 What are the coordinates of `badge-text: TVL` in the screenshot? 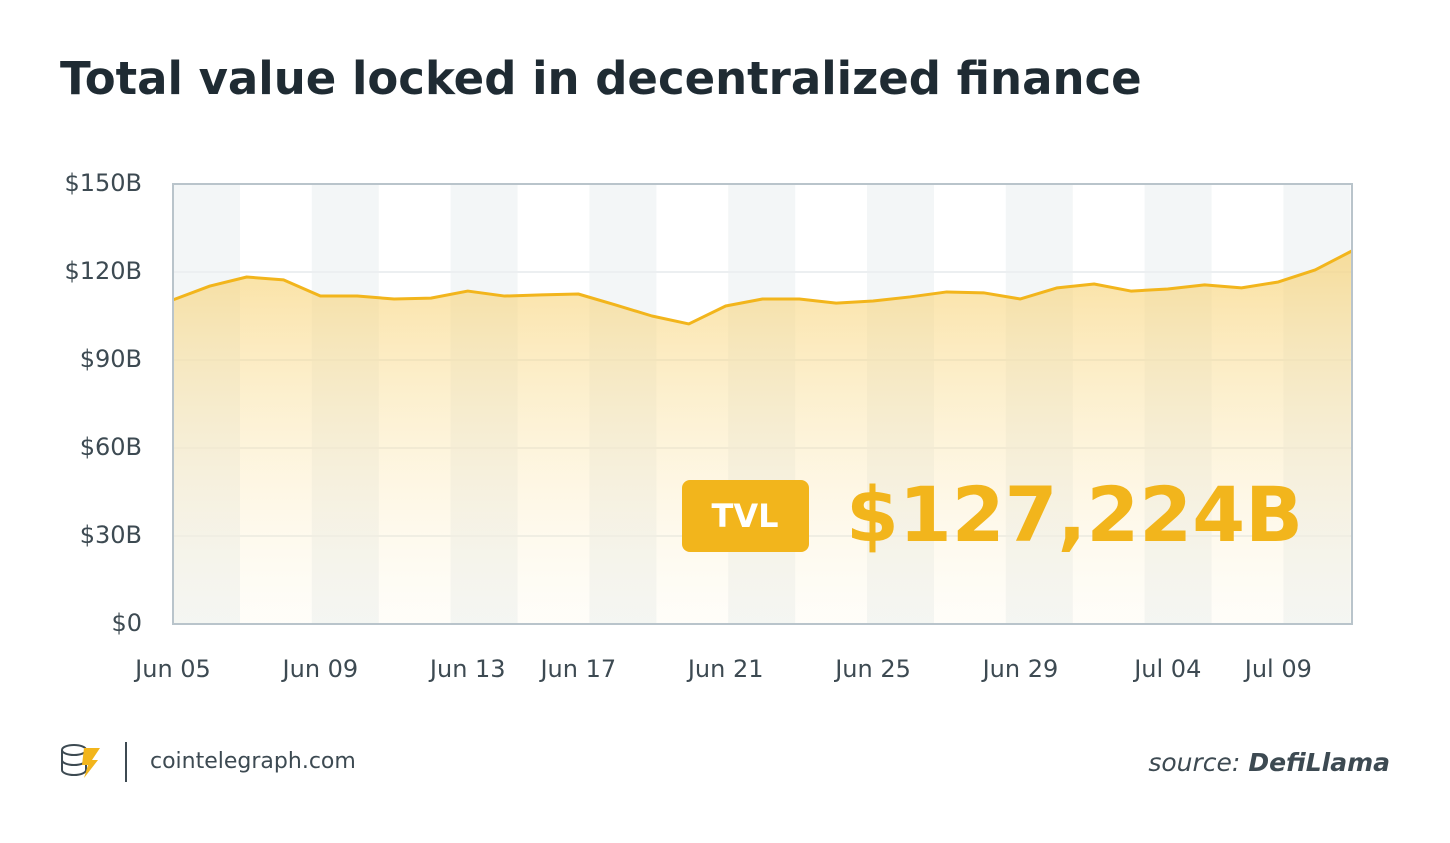 It's located at (745, 516).